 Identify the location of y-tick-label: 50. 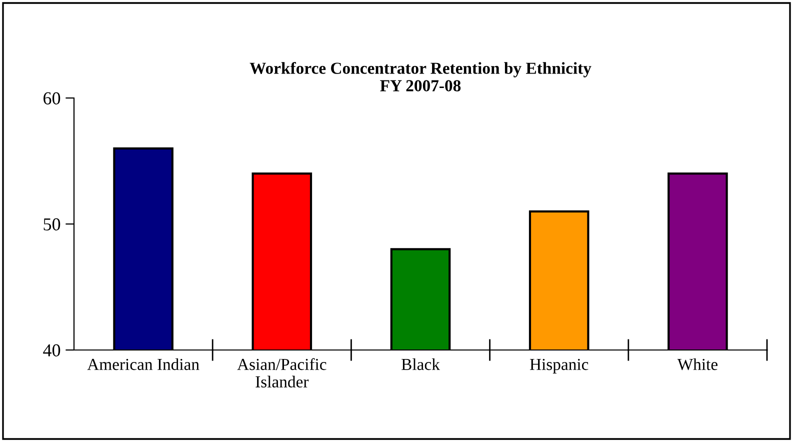
(52, 224).